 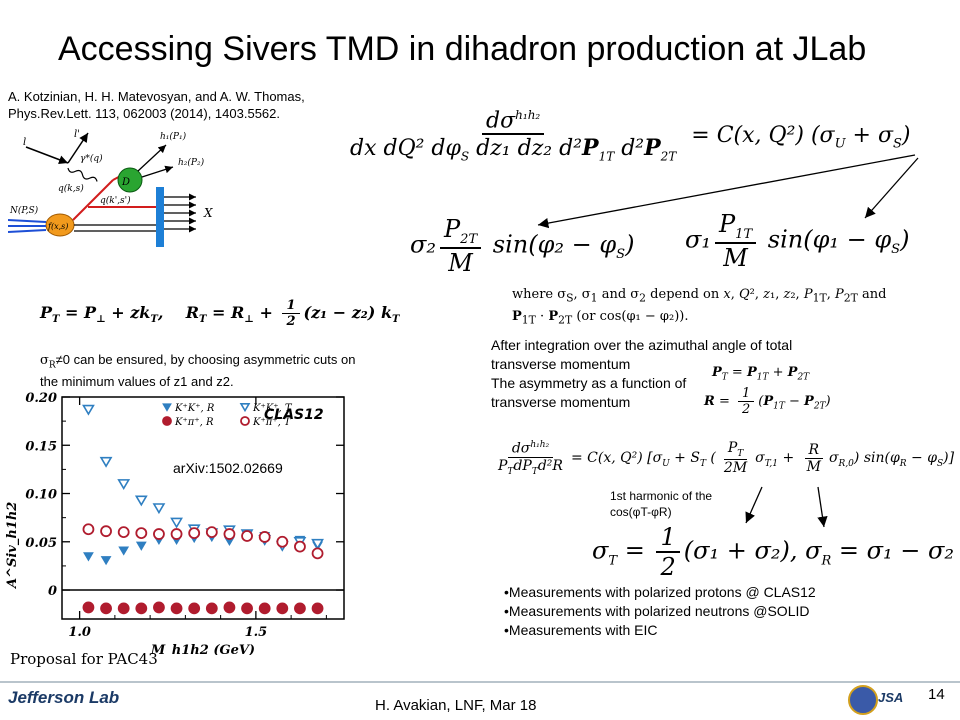 I want to click on harmonic-note: 1st harmonic of the cos(φT-φR), so click(x=661, y=504).